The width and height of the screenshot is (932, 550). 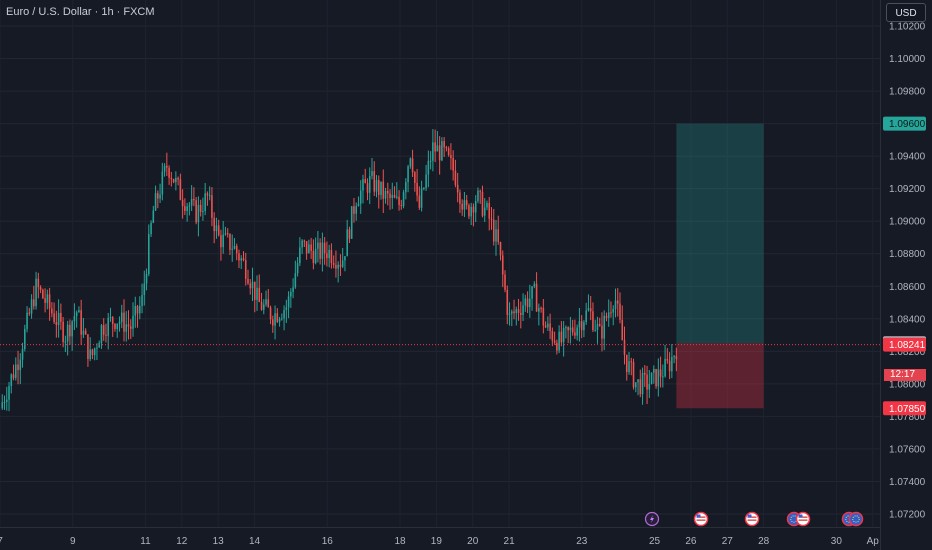 What do you see at coordinates (907, 59) in the screenshot?
I see `price-tick-label: 1.10000` at bounding box center [907, 59].